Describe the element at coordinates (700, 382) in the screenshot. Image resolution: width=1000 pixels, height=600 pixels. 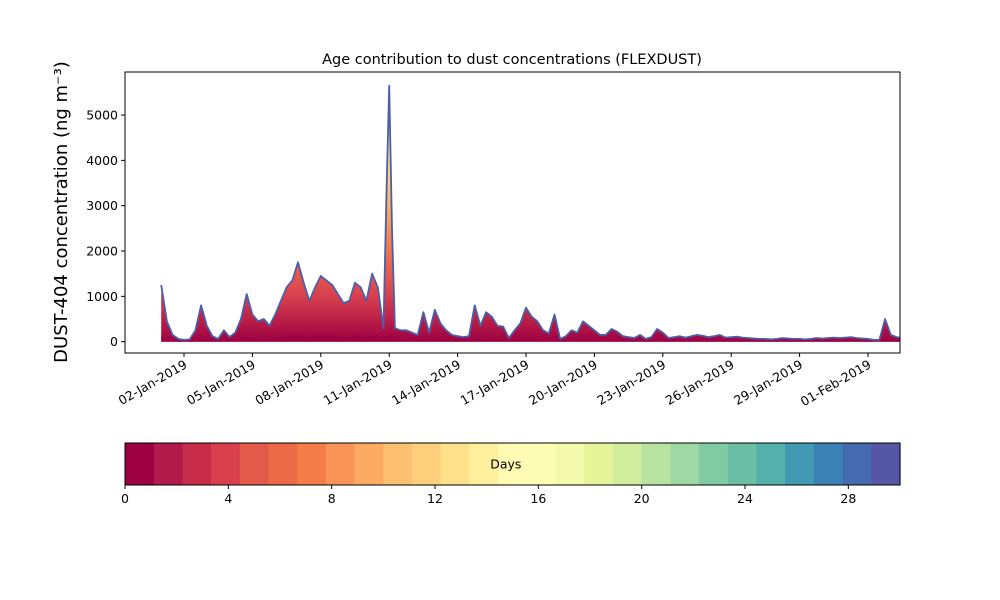
I see `x-tick-label: 26-Jan-2019` at that location.